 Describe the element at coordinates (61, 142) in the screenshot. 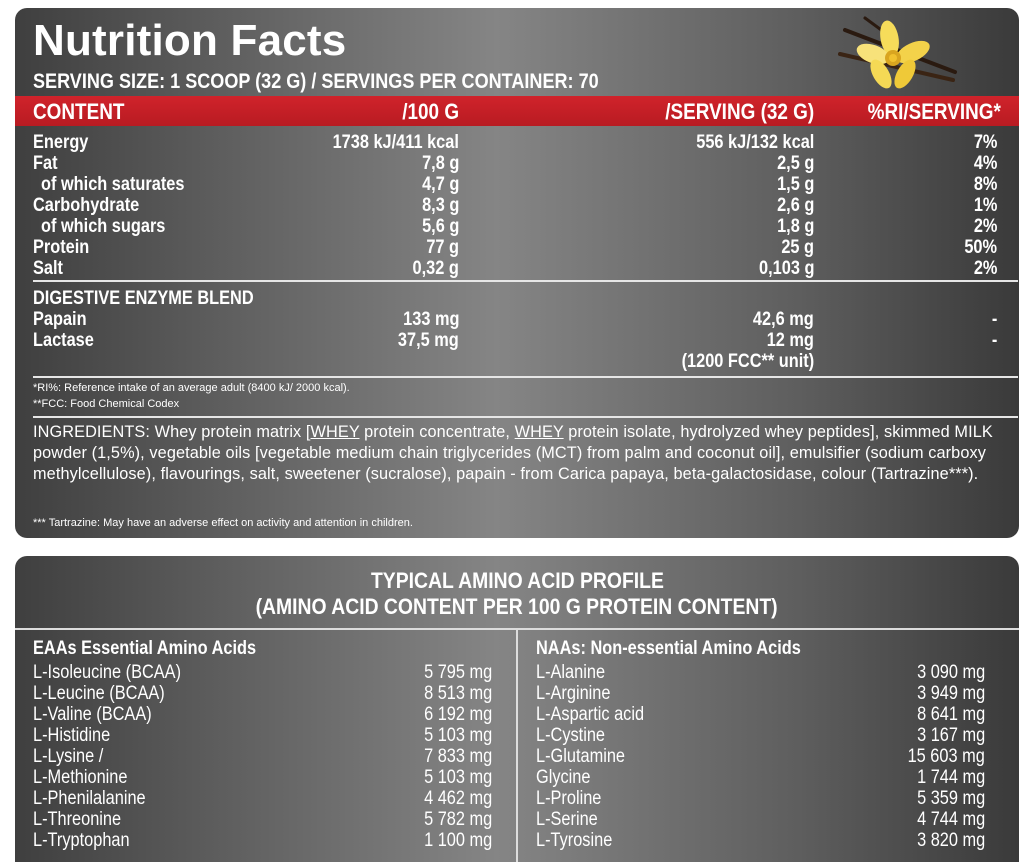

I see `nutrient-name: Energy` at that location.